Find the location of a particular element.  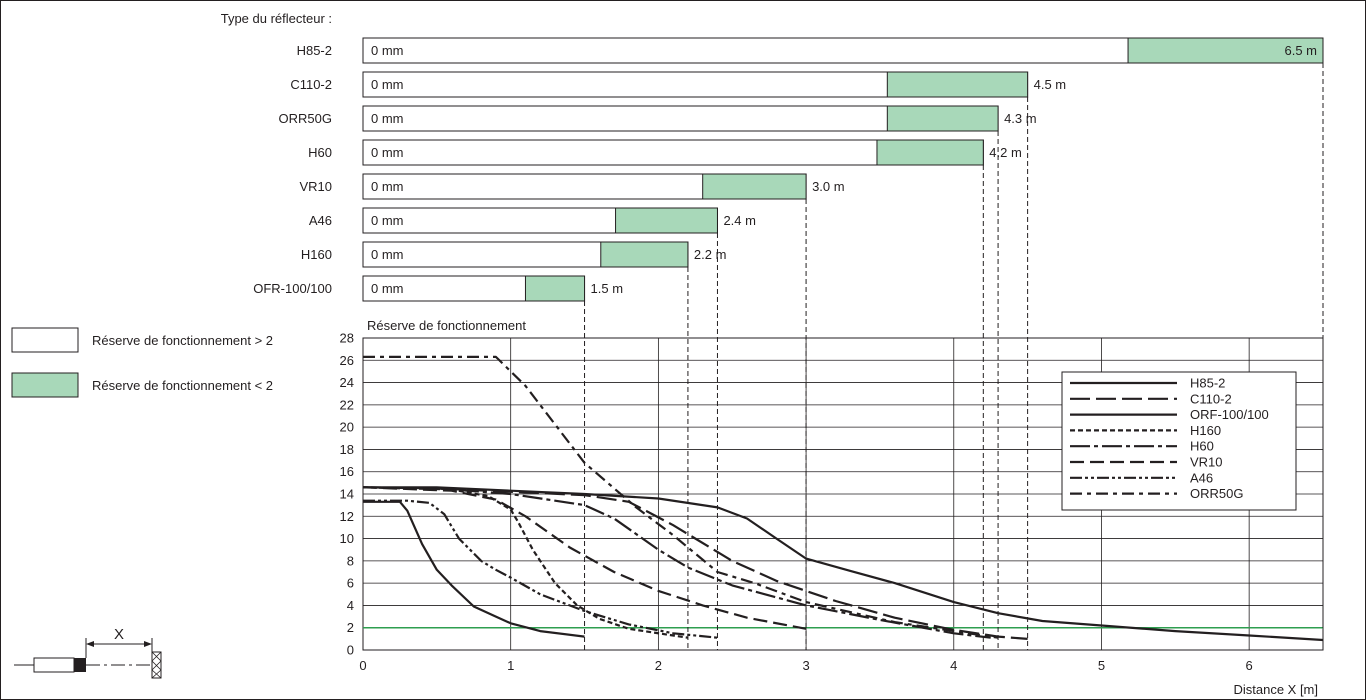

swatch-white is located at coordinates (45, 340).